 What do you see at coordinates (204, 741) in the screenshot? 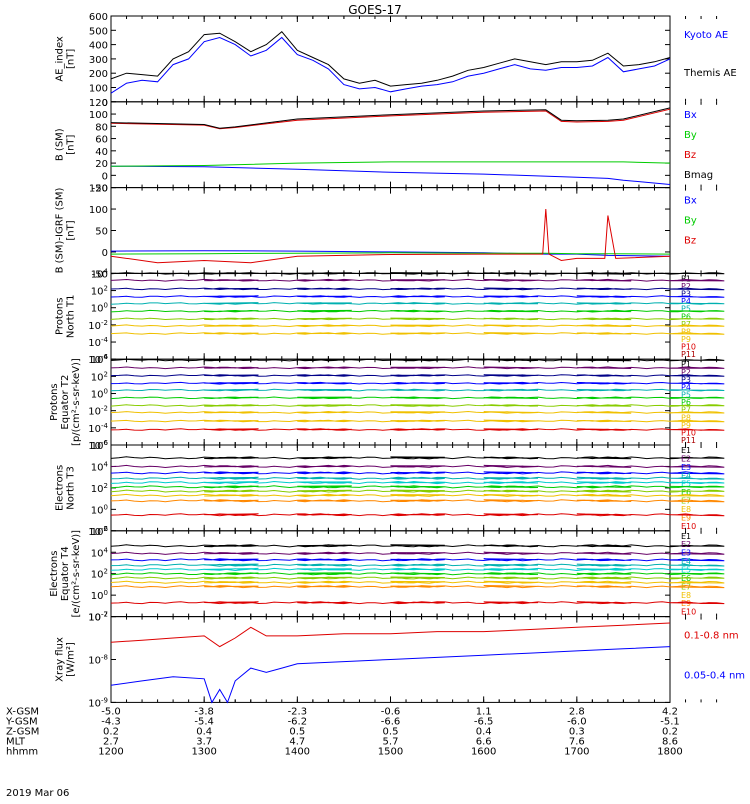
I see `axis-row-value: 3.7` at bounding box center [204, 741].